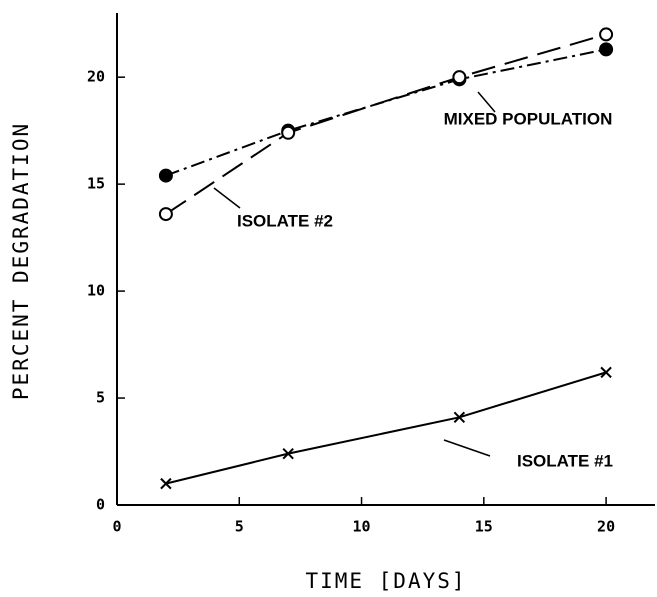 The height and width of the screenshot is (597, 657). What do you see at coordinates (239, 527) in the screenshot?
I see `x-tick-label: 5` at bounding box center [239, 527].